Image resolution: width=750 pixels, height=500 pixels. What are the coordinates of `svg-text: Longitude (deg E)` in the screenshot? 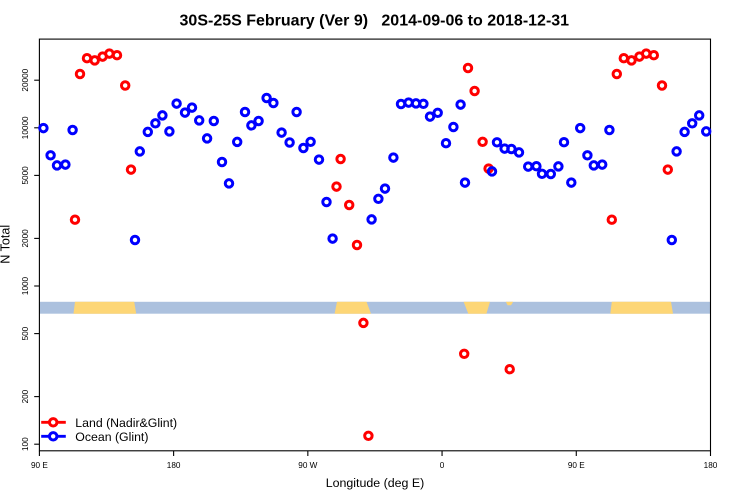 It's located at (375, 483).